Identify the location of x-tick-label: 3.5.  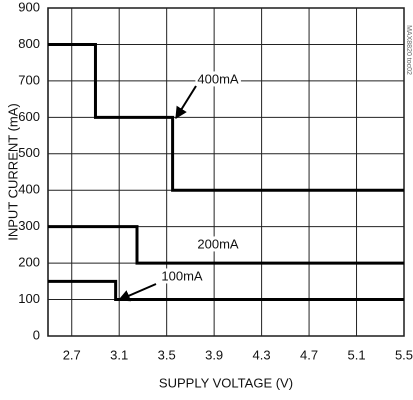
(167, 354).